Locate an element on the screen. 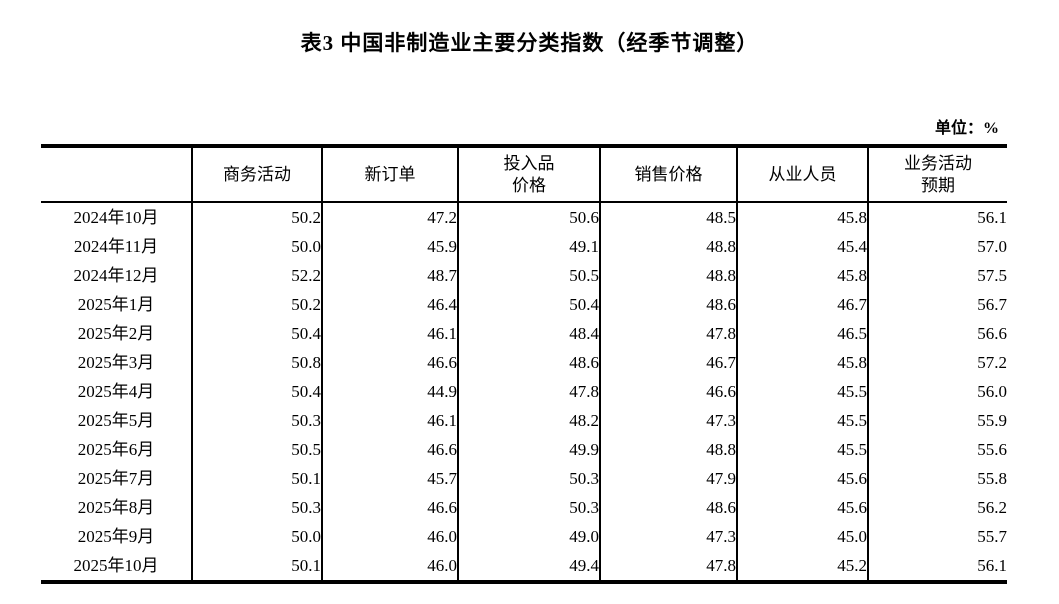 The image size is (1059, 604). column-header: 从业人员 is located at coordinates (802, 174).